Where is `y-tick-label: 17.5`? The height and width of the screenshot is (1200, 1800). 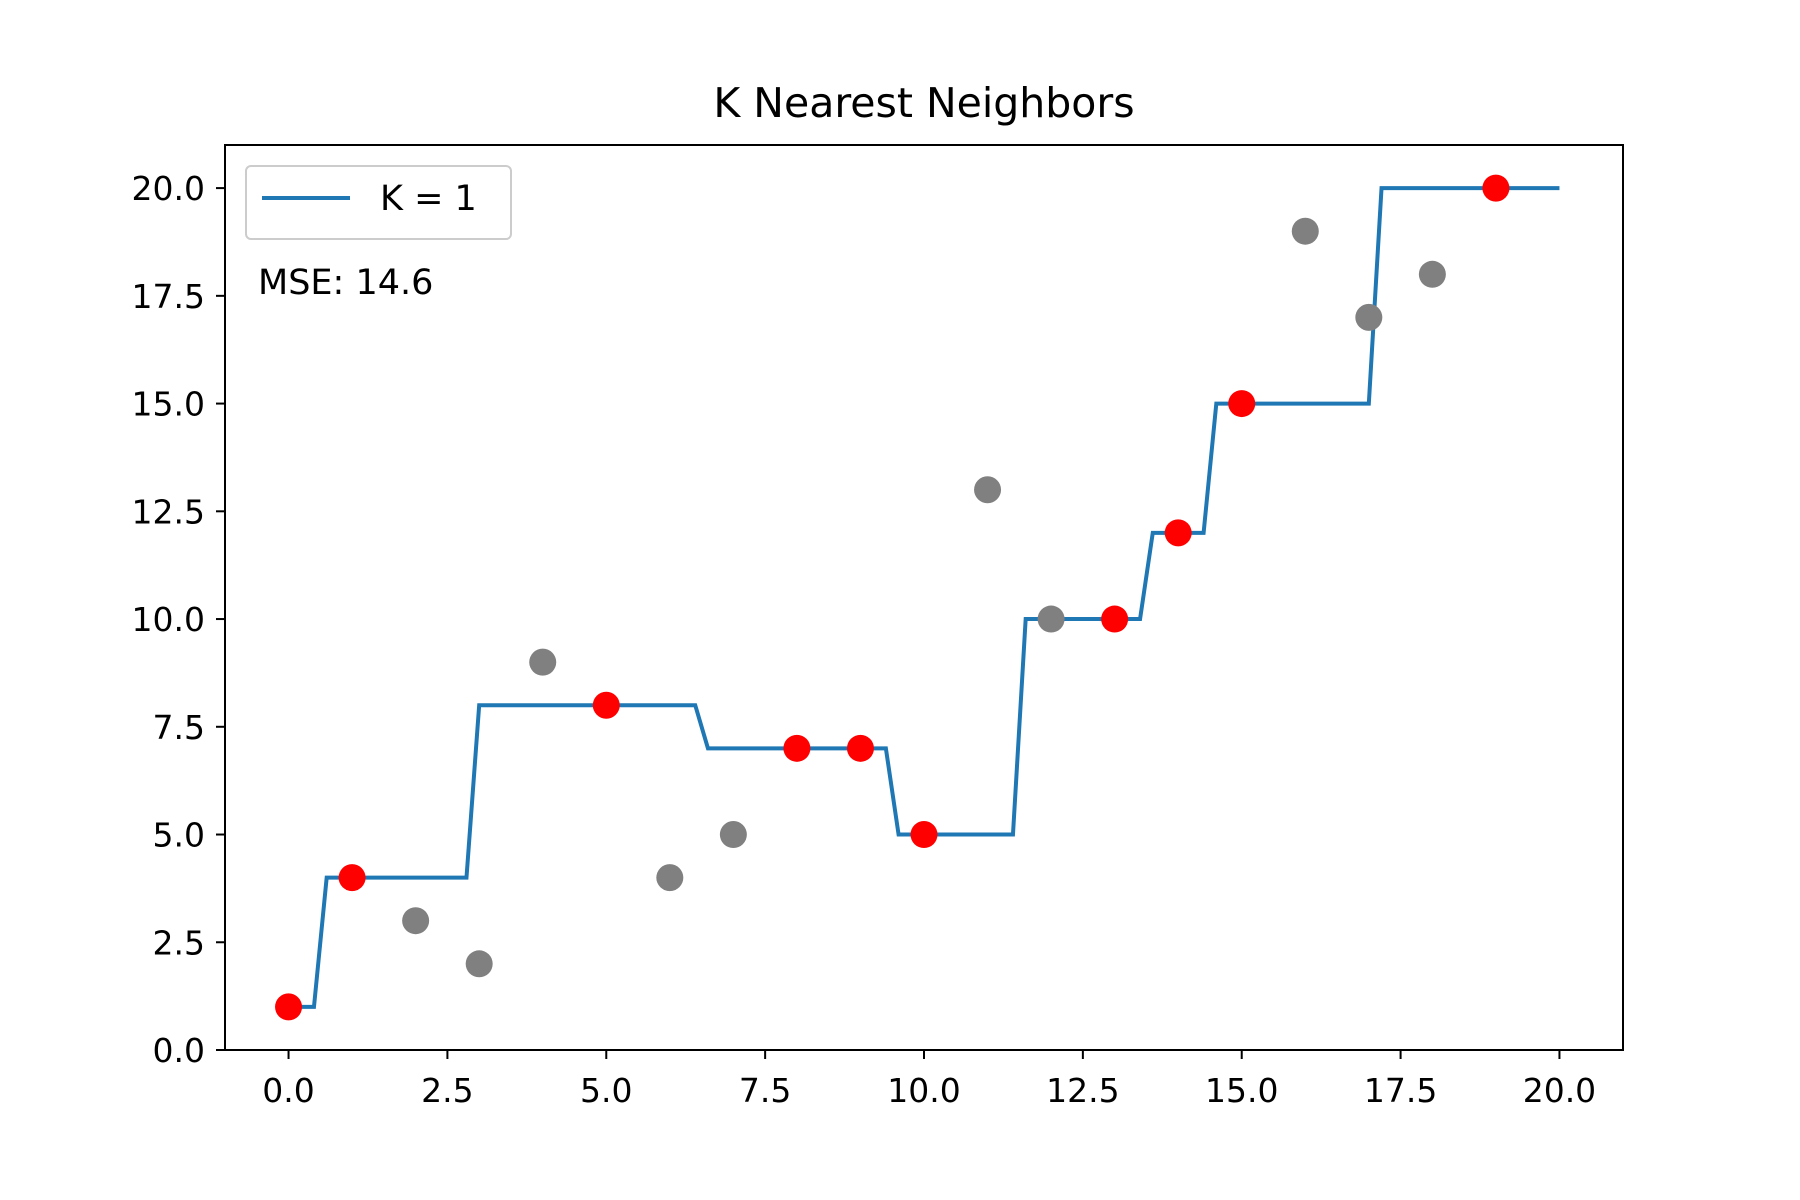 y-tick-label: 17.5 is located at coordinates (168, 296).